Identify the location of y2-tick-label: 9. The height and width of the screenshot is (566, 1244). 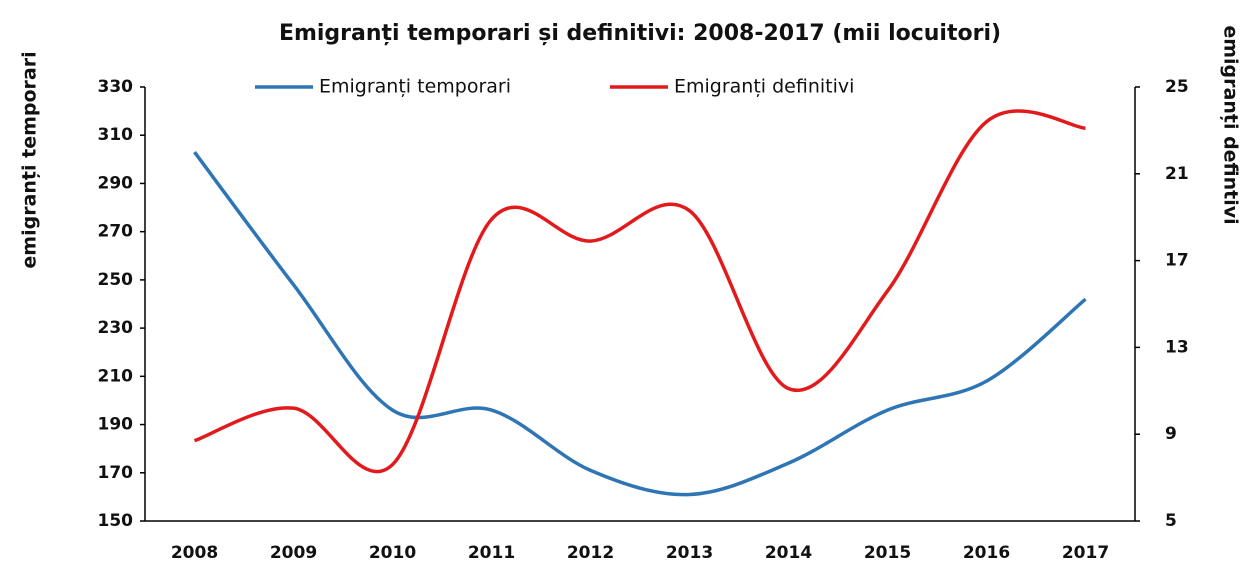
(1171, 434).